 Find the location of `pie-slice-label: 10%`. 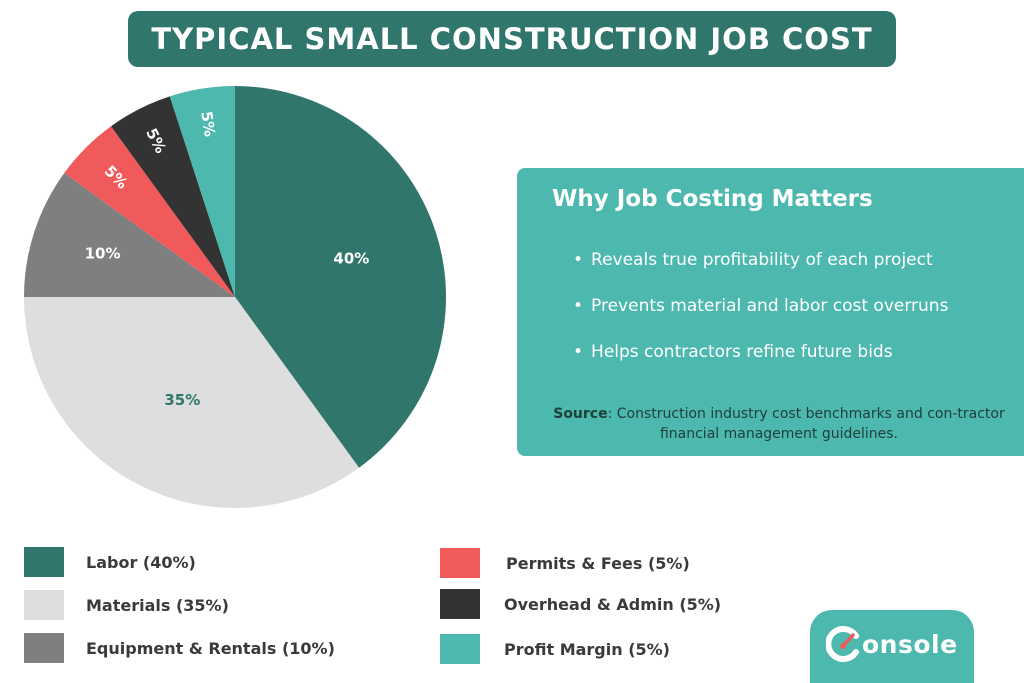

pie-slice-label: 10% is located at coordinates (103, 253).